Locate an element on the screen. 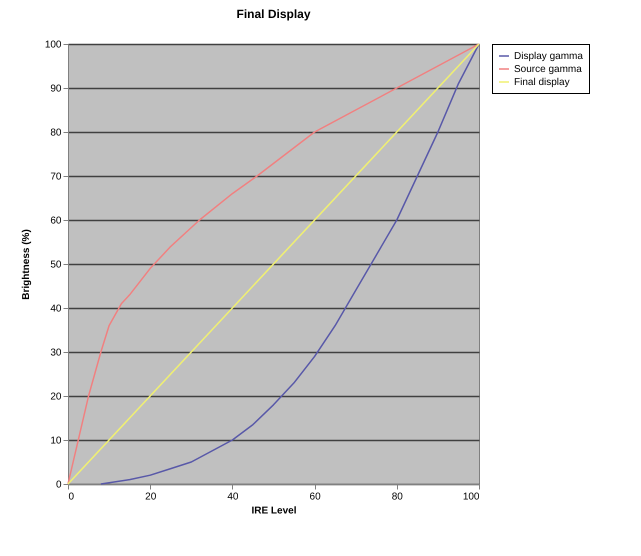 Image resolution: width=641 pixels, height=556 pixels. y-tick-label: 30 is located at coordinates (56, 353).